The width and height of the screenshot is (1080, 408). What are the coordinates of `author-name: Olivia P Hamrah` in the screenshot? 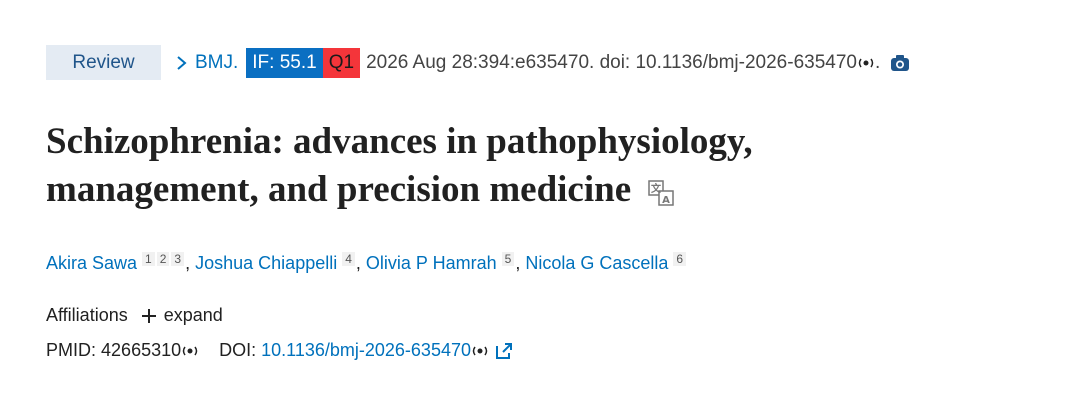 It's located at (431, 263).